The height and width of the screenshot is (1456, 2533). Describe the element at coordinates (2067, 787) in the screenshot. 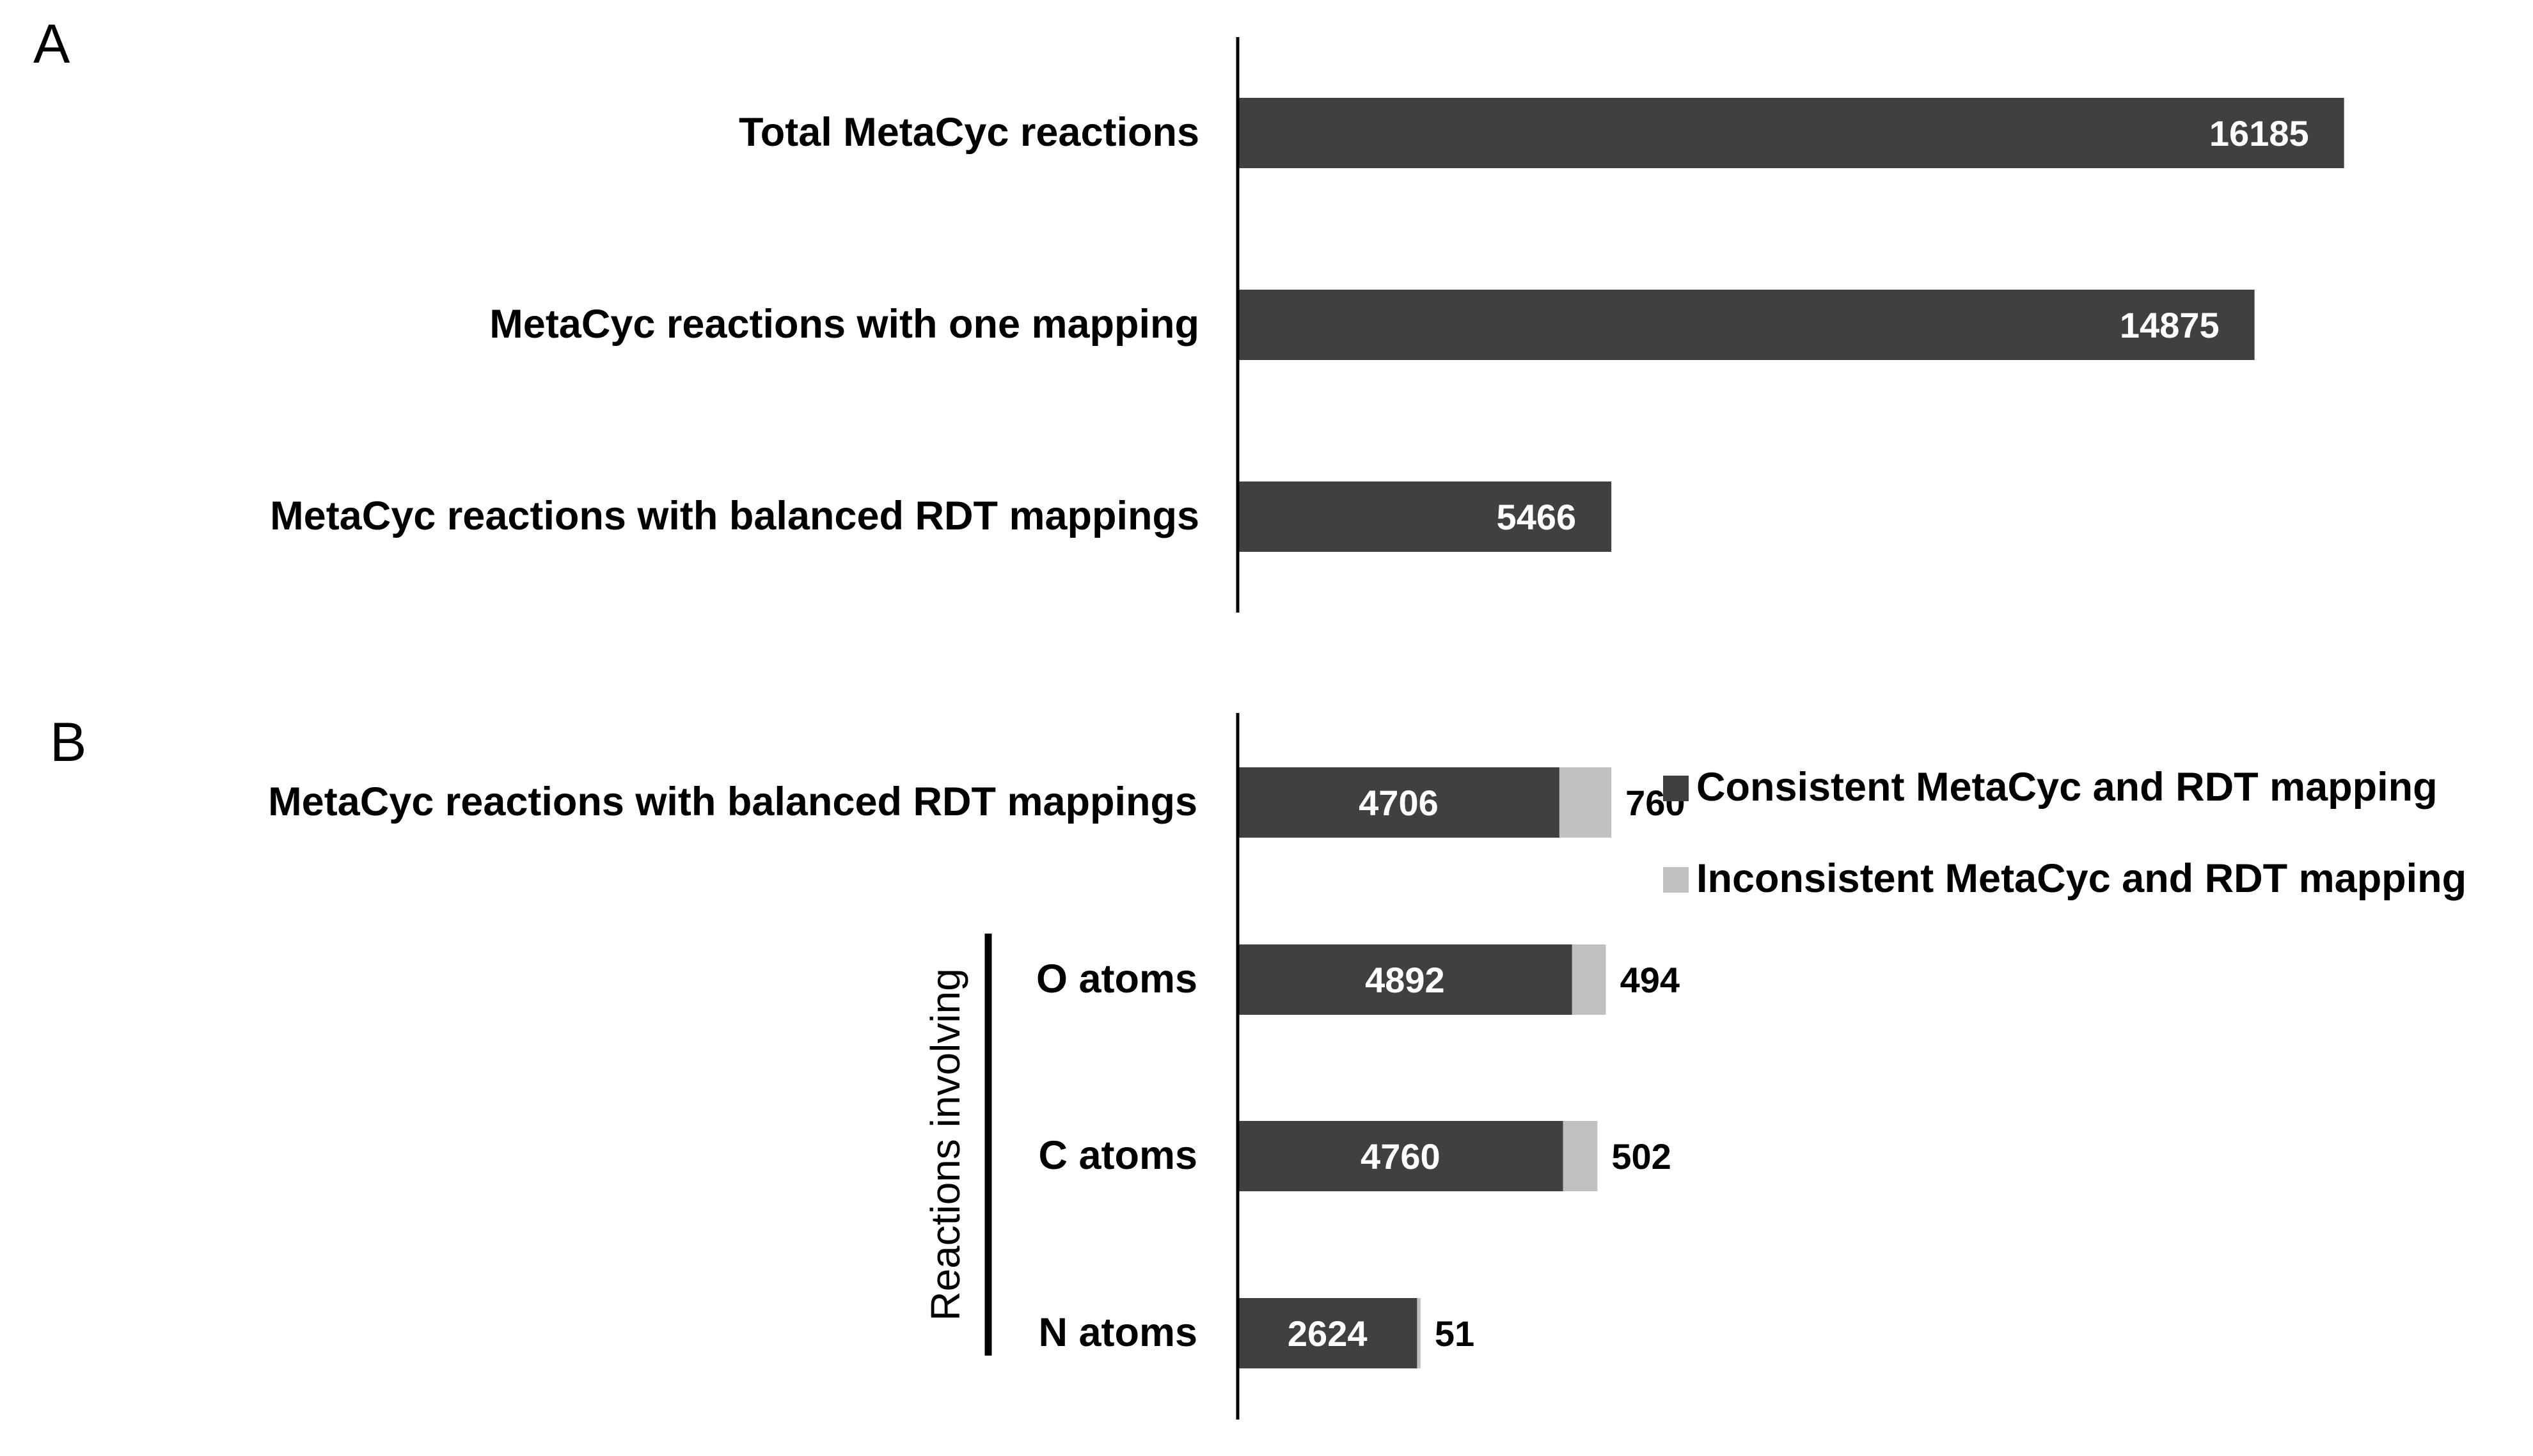

I see `legend-label: Consistent MetaCyc and RDT mapping` at that location.